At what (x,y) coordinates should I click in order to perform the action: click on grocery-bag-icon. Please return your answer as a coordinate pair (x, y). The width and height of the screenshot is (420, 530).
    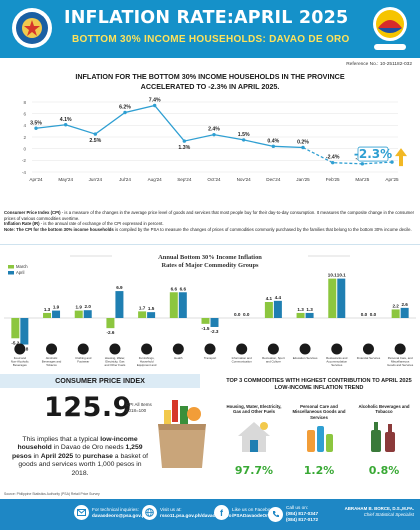
    Looking at the image, I should click on (182, 434).